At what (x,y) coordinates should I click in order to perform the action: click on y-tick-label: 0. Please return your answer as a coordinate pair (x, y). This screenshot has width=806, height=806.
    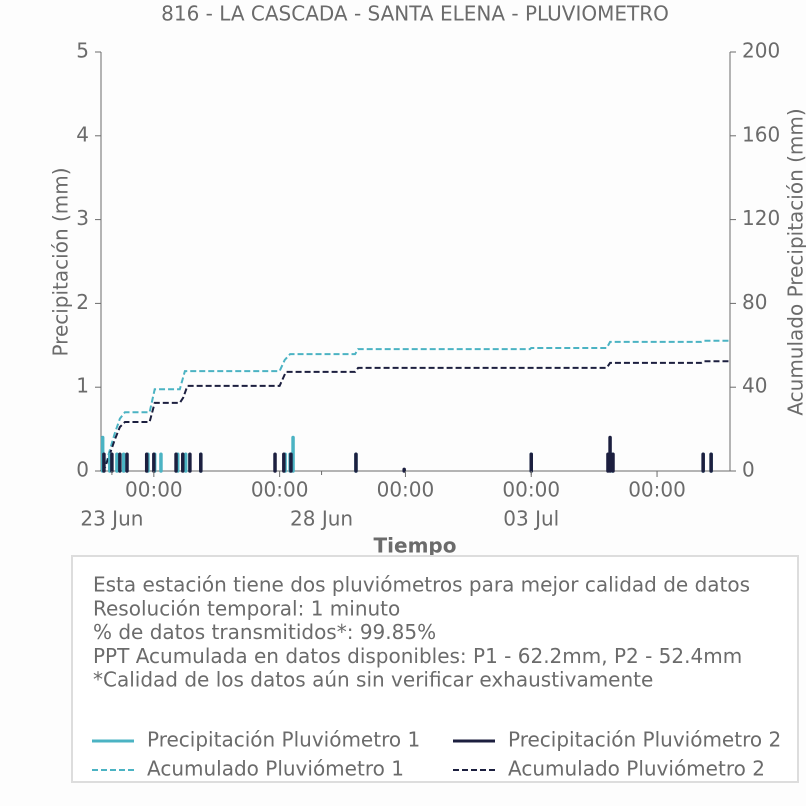
    Looking at the image, I should click on (82, 470).